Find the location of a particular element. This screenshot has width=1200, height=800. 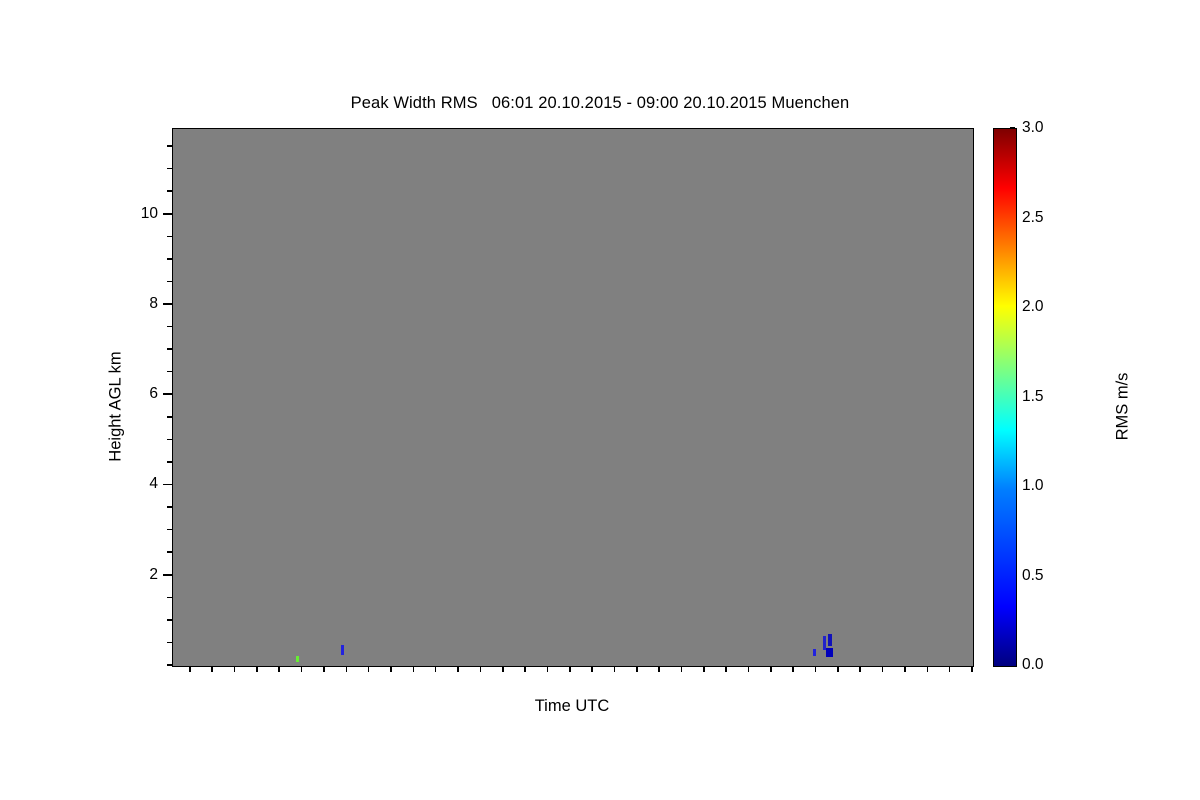

y-axis-tick-label: 2 is located at coordinates (153, 574).